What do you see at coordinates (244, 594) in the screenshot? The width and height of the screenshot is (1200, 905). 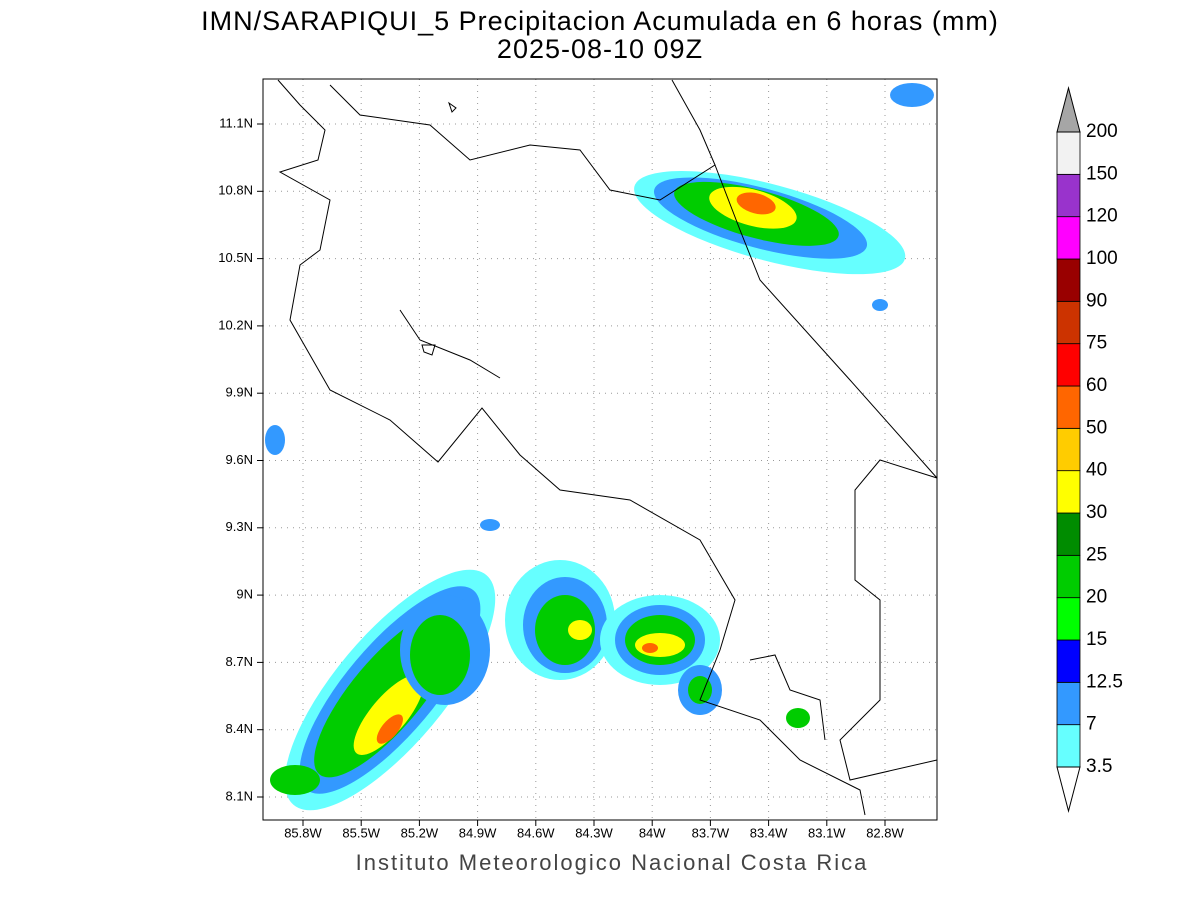 I see `lat-label: 9N` at bounding box center [244, 594].